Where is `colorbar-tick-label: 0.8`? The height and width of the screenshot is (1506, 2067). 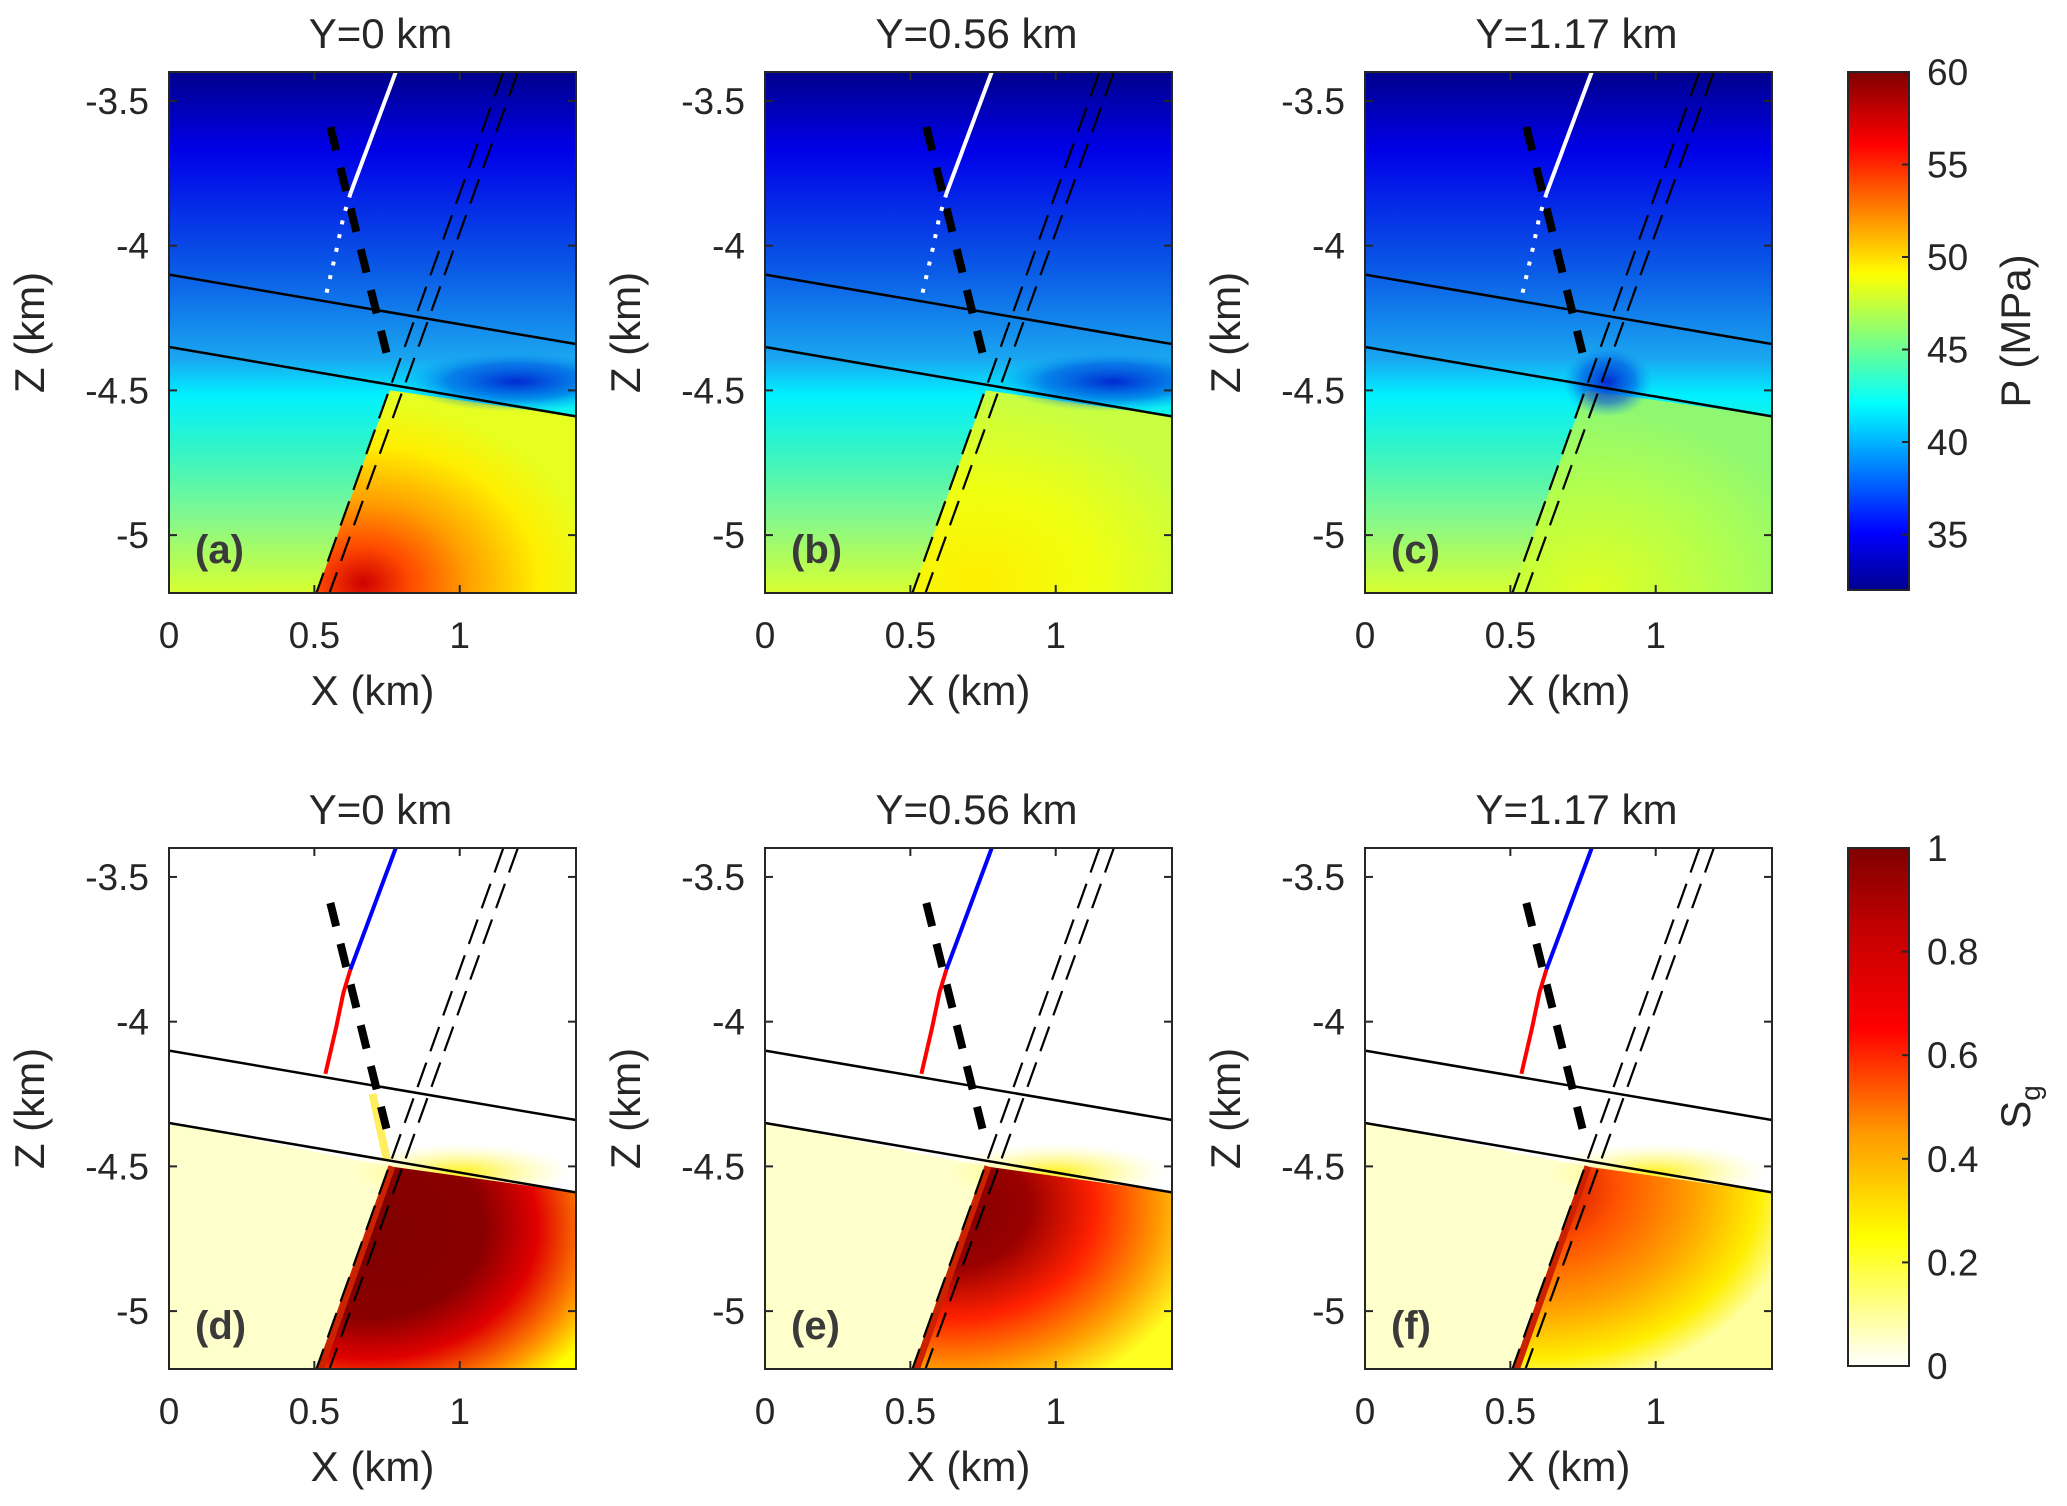 colorbar-tick-label: 0.8 is located at coordinates (1952, 952).